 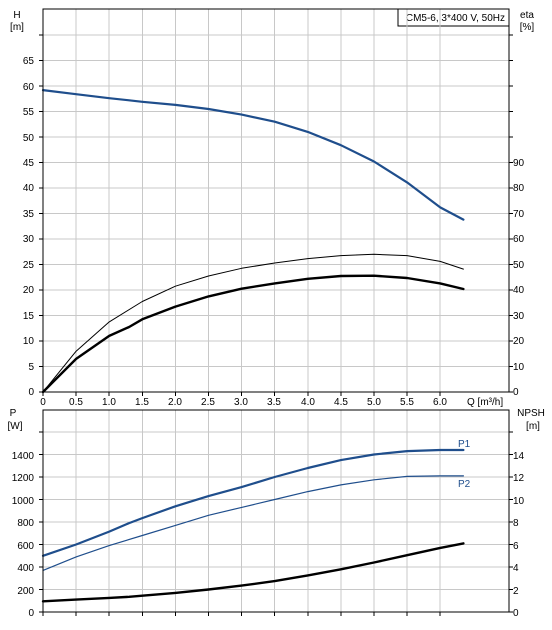 What do you see at coordinates (17, 27) in the screenshot?
I see `top-left-axis-label-line2: [m]` at bounding box center [17, 27].